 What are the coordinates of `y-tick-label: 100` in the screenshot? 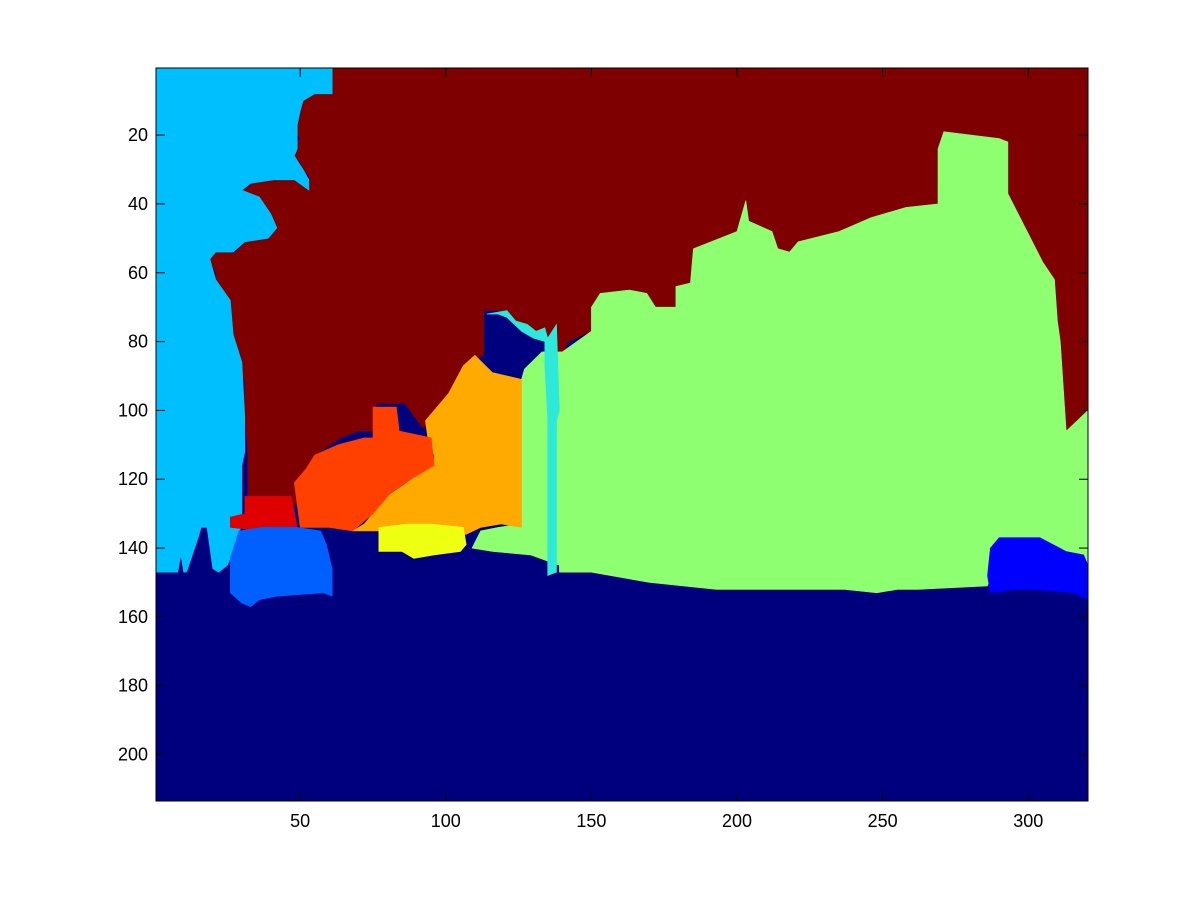 It's located at (133, 410).